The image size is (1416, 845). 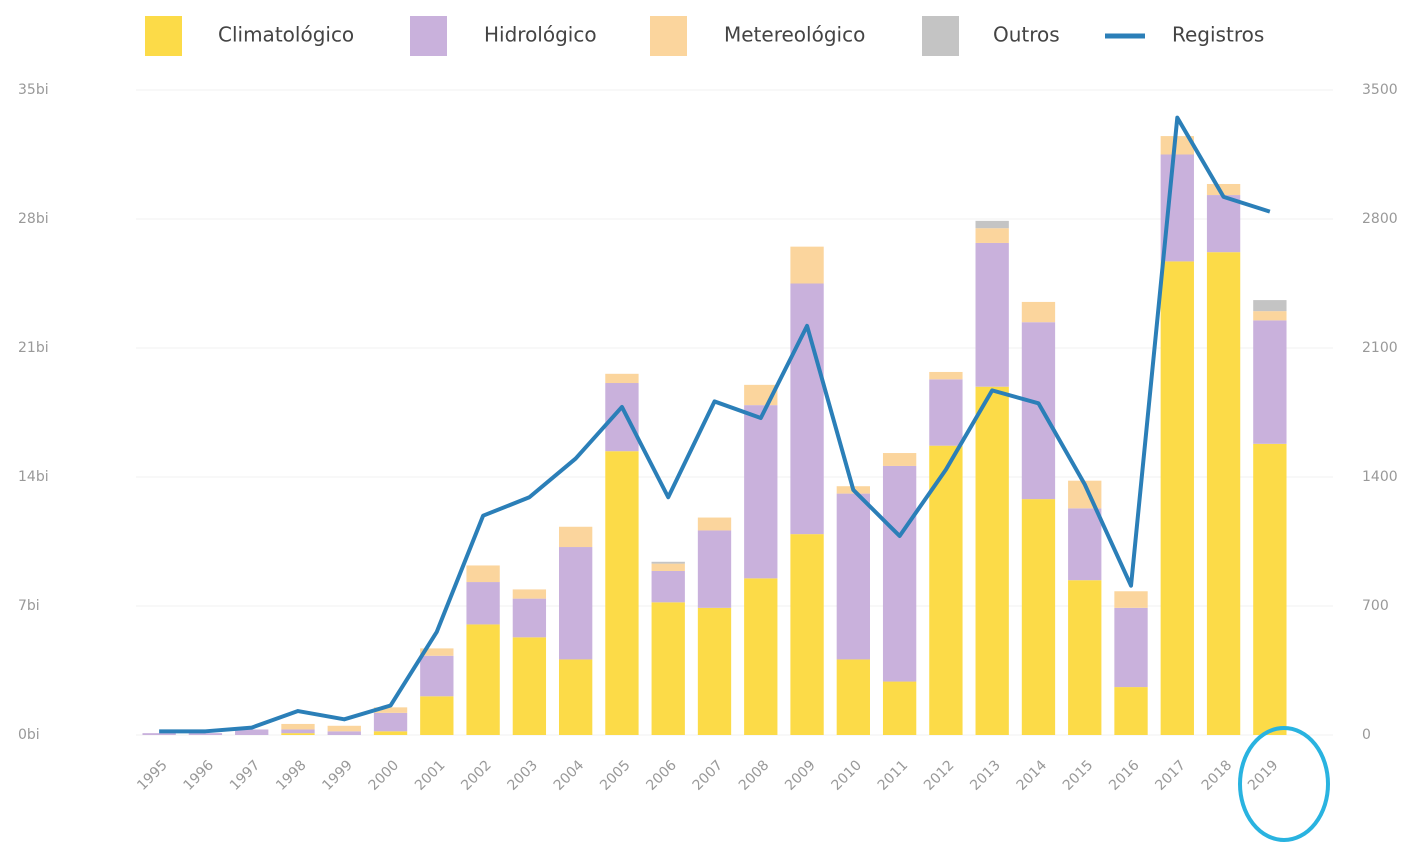 What do you see at coordinates (29, 735) in the screenshot?
I see `y-tick-label: 0bi` at bounding box center [29, 735].